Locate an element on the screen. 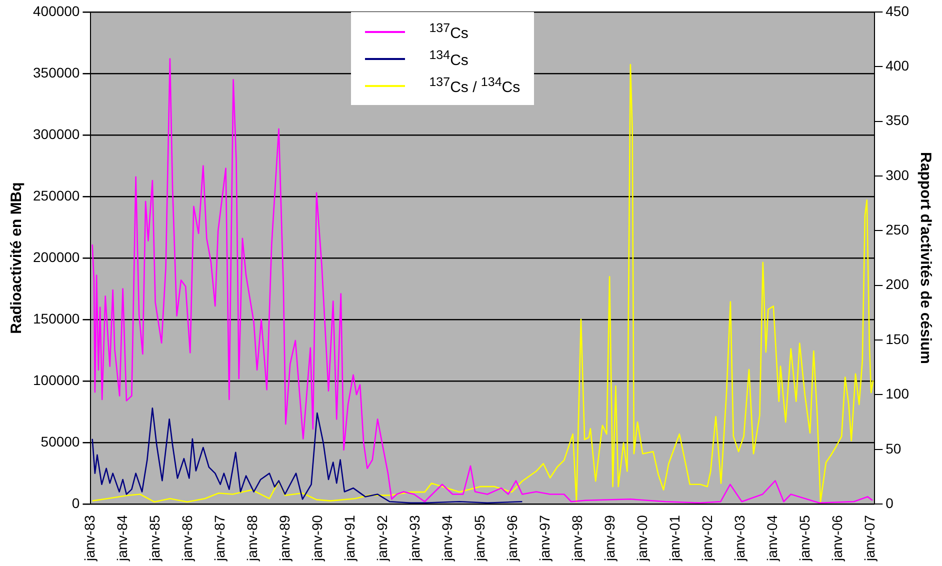 Image resolution: width=942 pixels, height=566 pixels. y2-tick-label: 0 is located at coordinates (890, 502).